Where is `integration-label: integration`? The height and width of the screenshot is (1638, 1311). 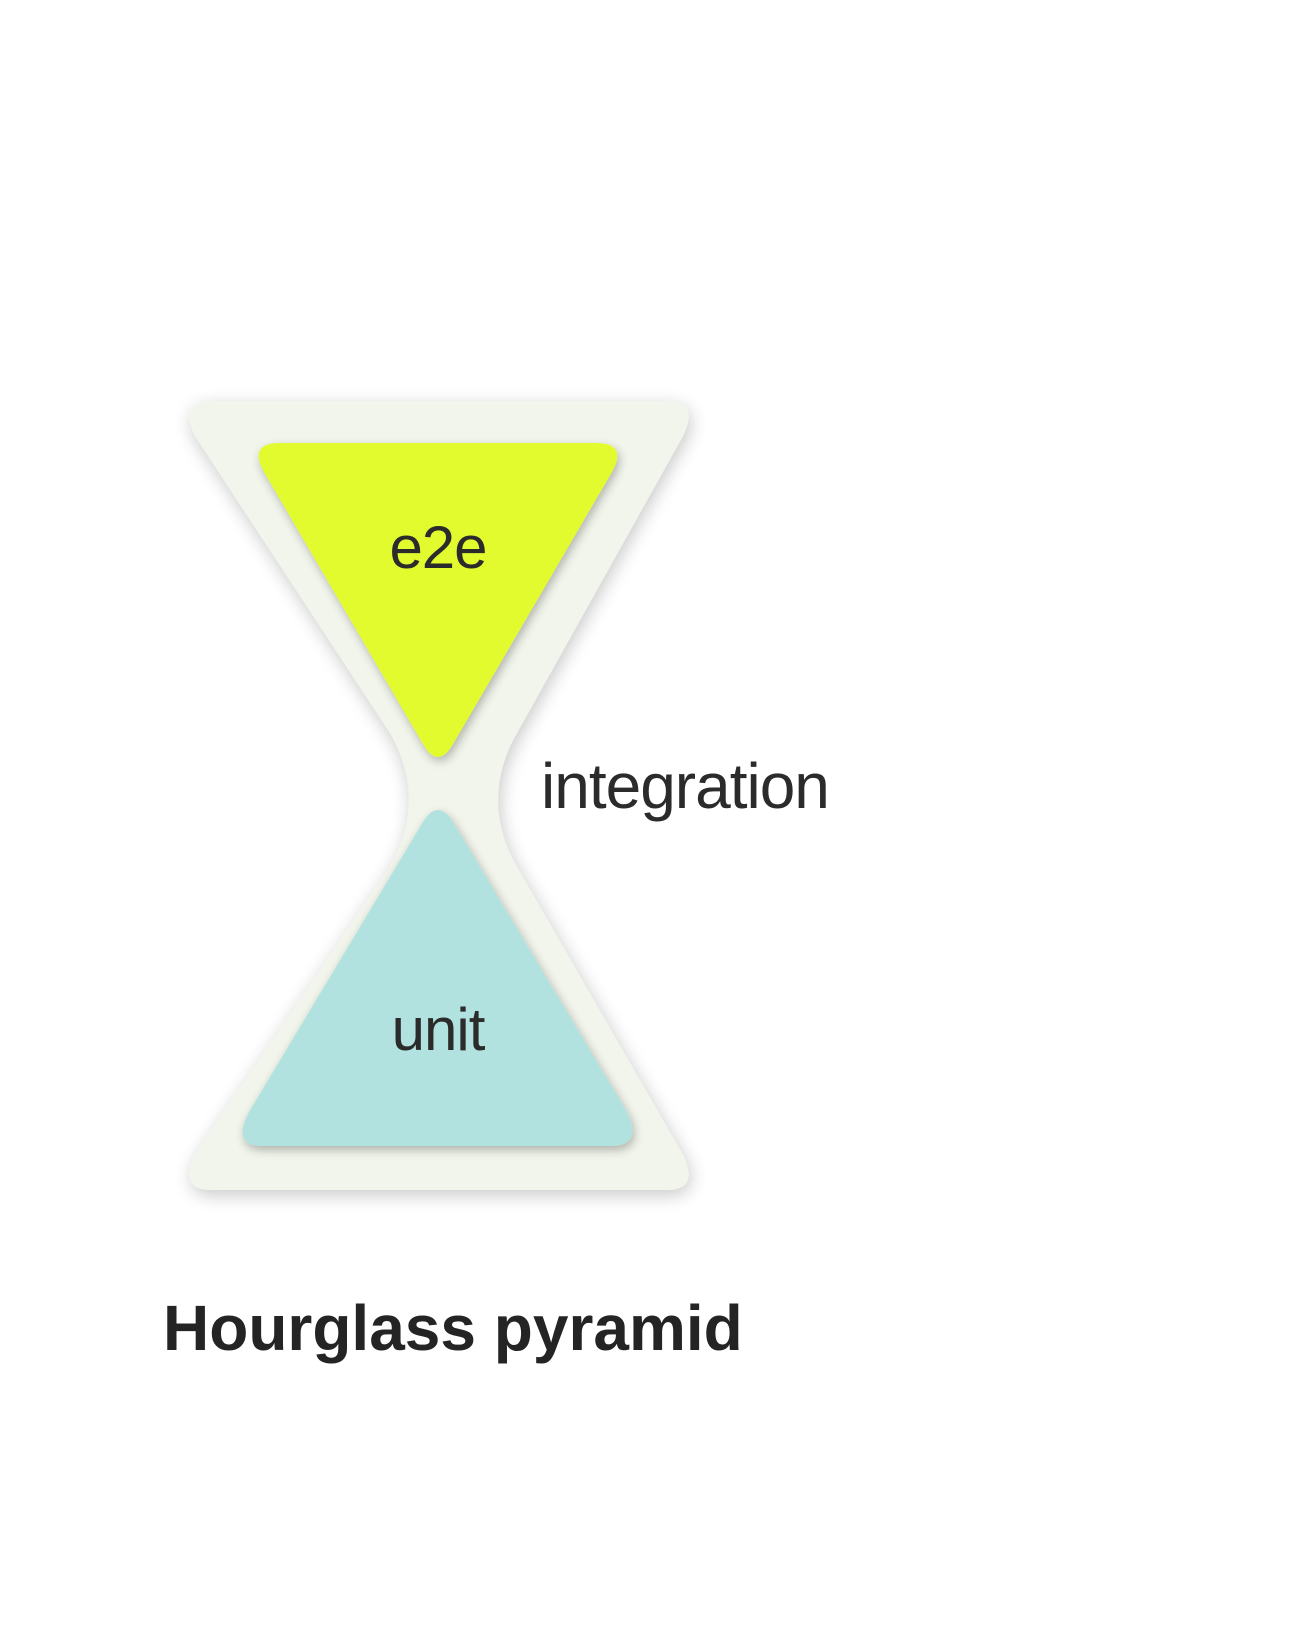
integration-label: integration is located at coordinates (685, 786).